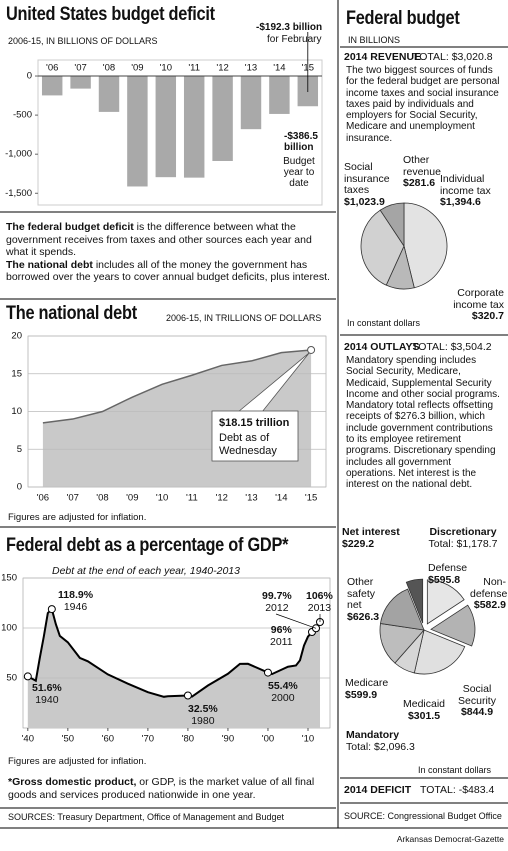 This screenshot has width=508, height=851. Describe the element at coordinates (49, 264) in the screenshot. I see `term: The national debt` at that location.